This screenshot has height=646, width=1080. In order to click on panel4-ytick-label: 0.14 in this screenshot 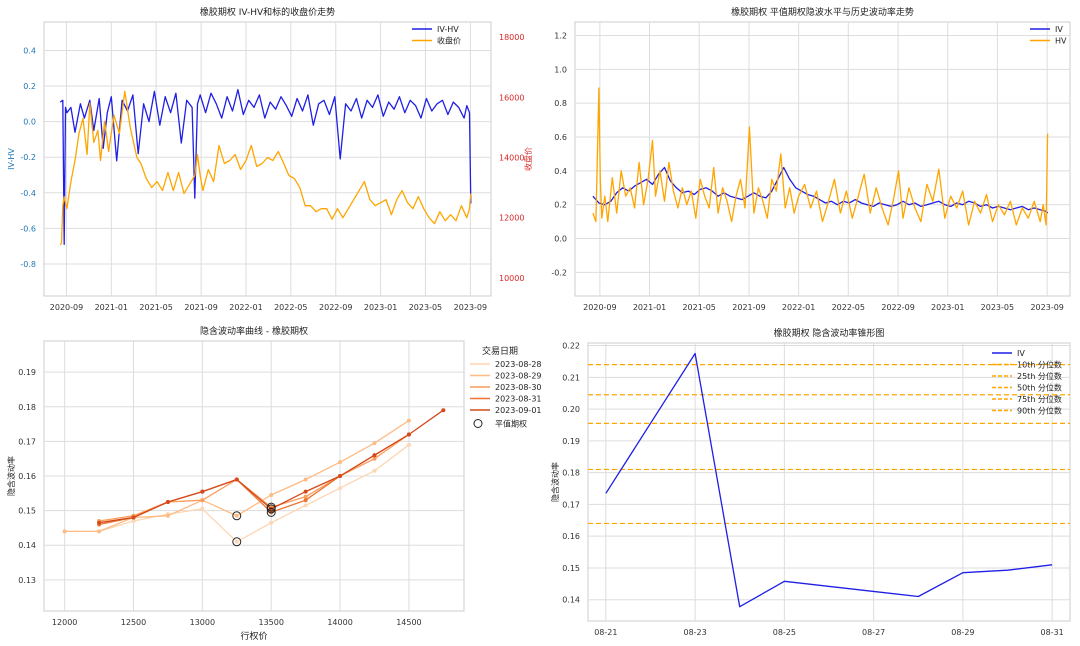, I will do `click(571, 600)`.